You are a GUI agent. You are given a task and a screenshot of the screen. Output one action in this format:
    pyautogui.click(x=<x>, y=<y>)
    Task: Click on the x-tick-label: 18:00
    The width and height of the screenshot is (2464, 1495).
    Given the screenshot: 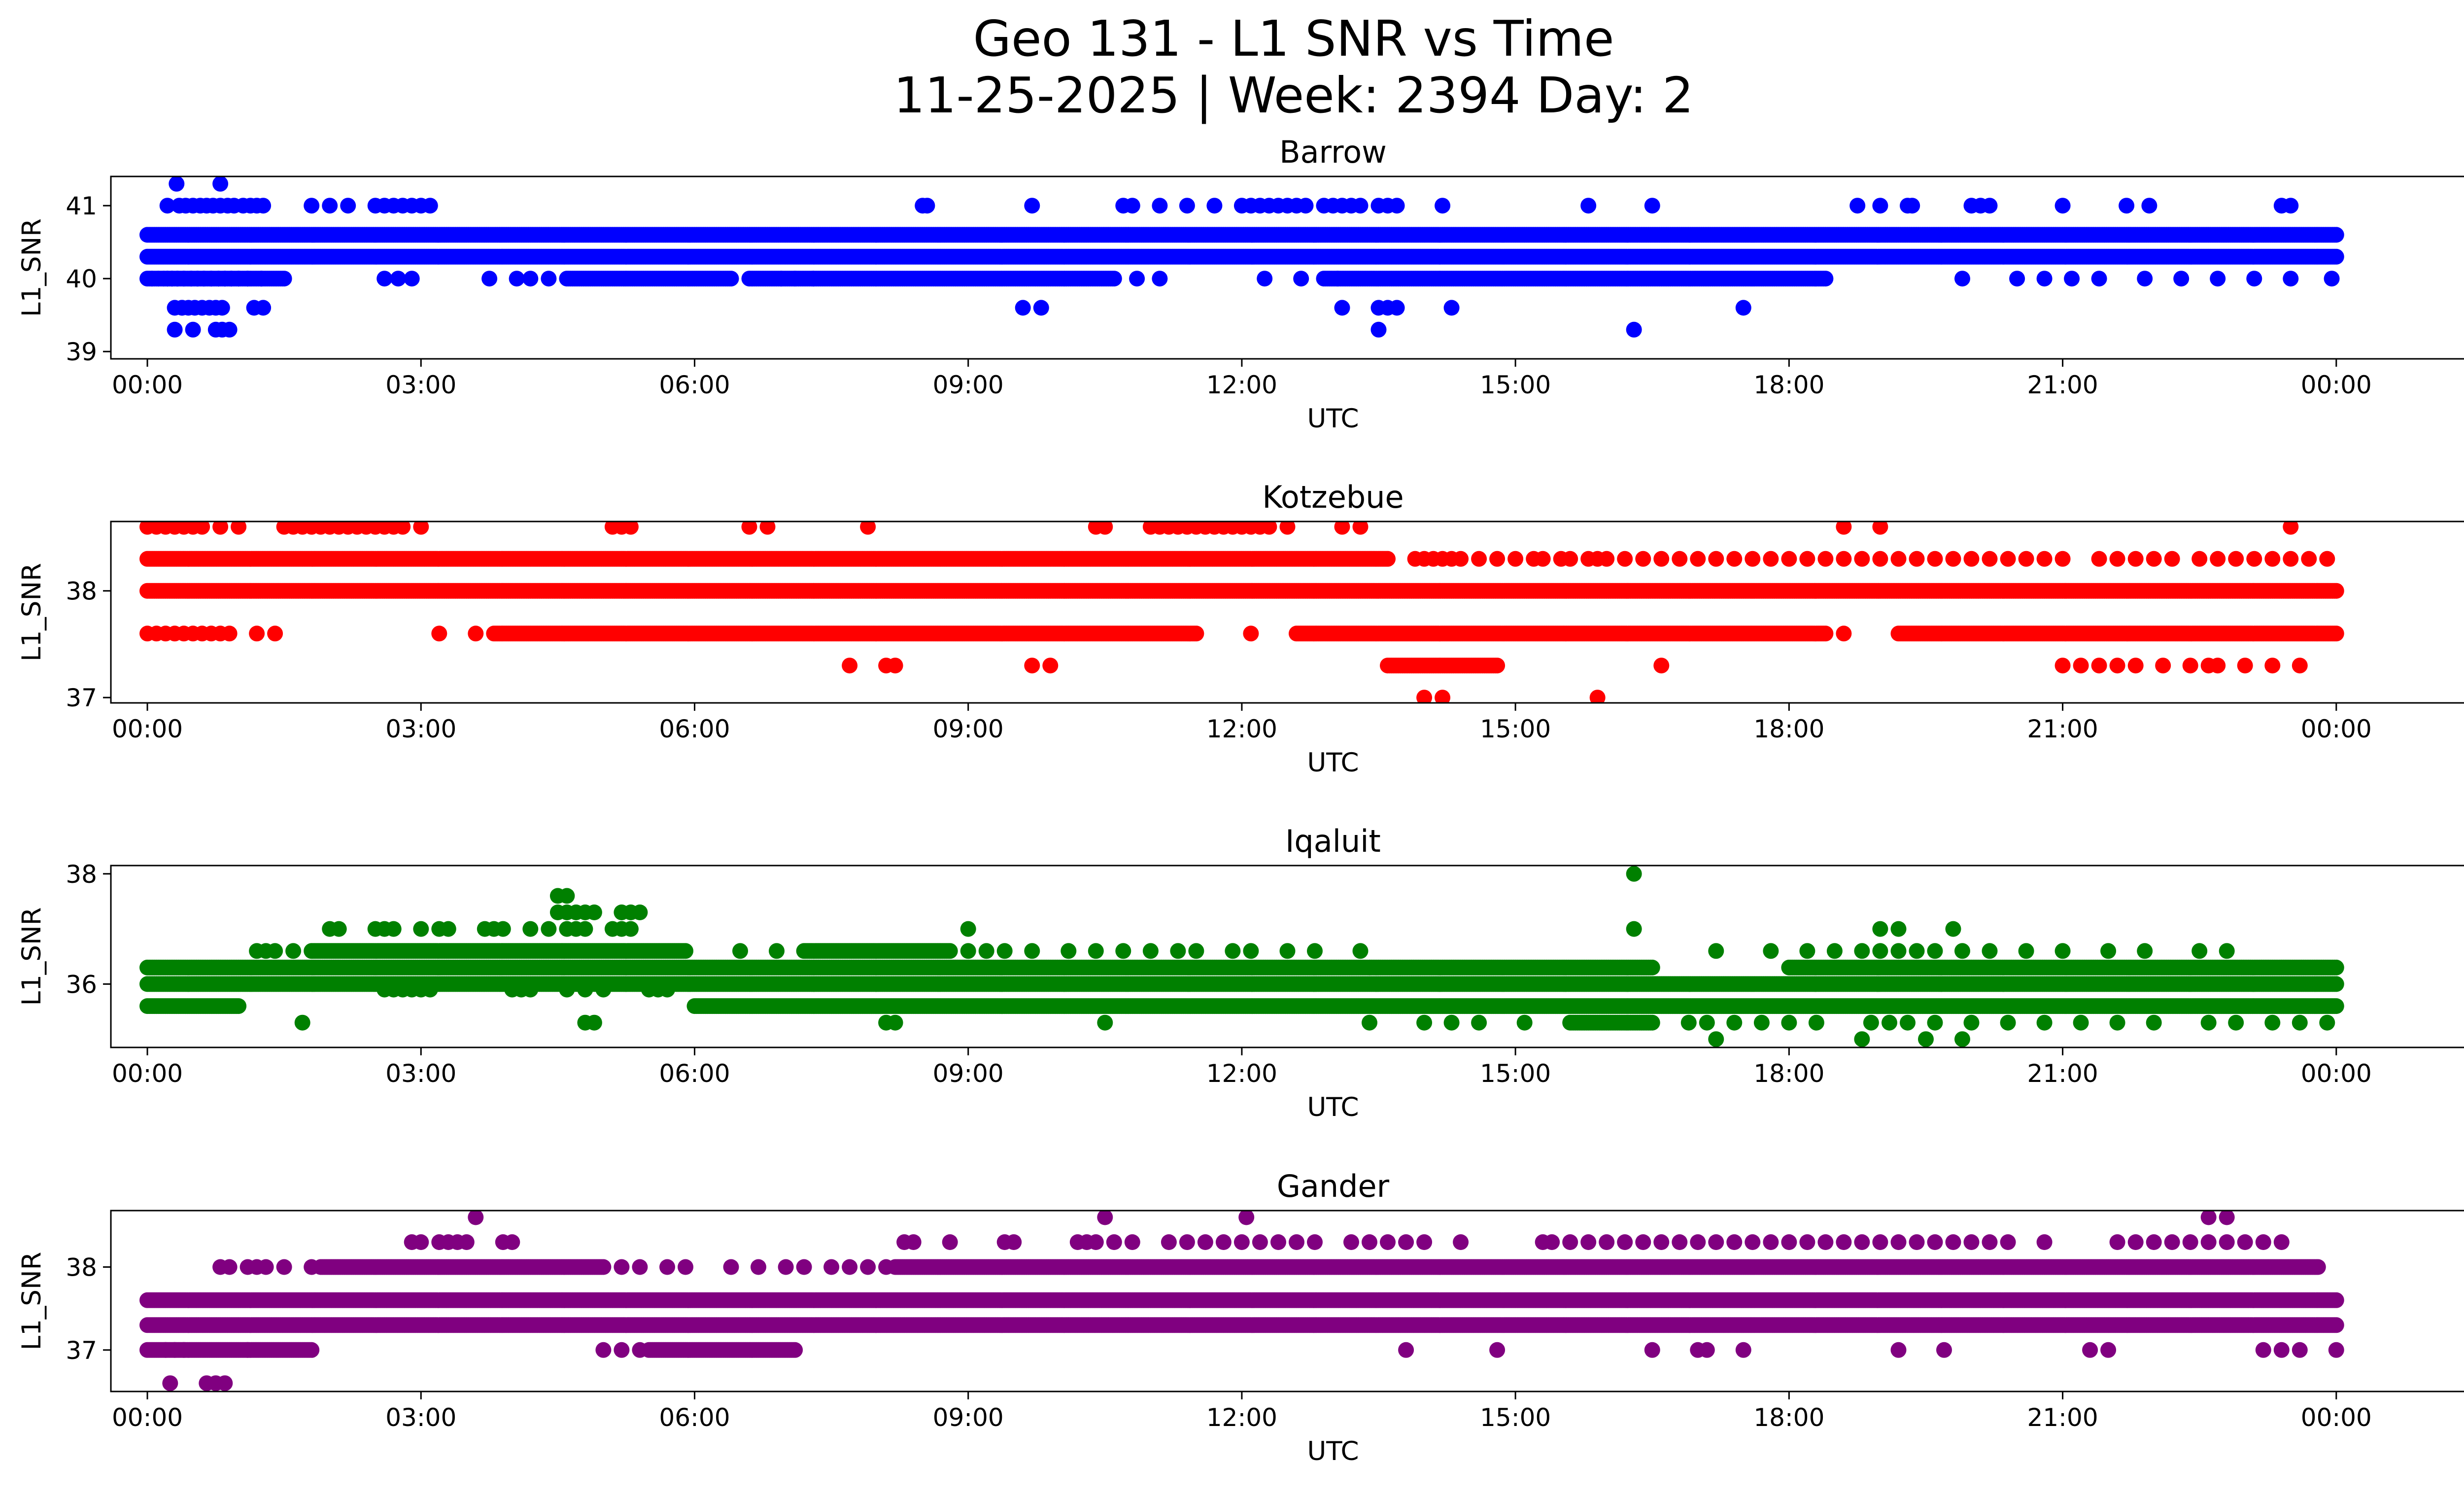 What is the action you would take?
    pyautogui.click(x=1788, y=385)
    